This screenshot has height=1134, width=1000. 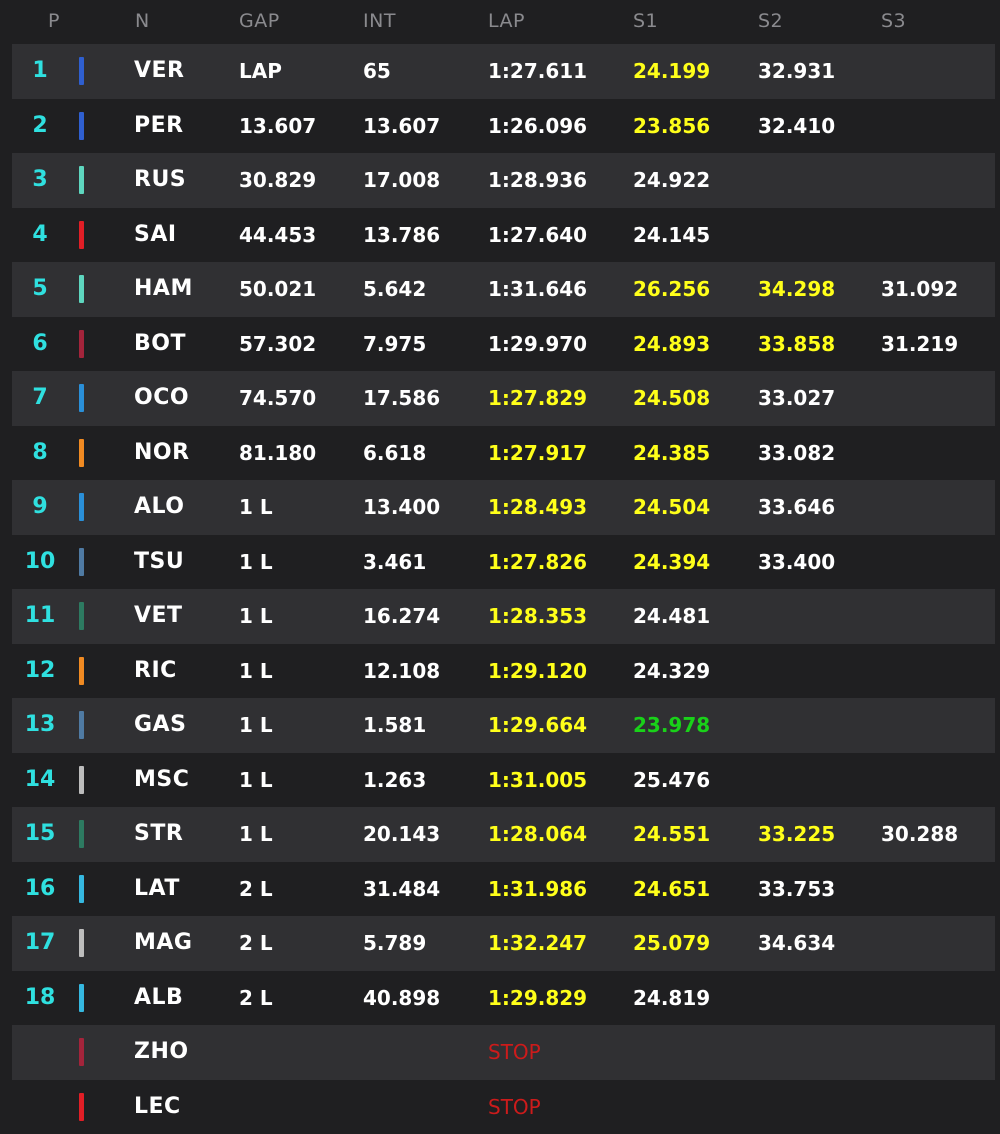 What do you see at coordinates (159, 126) in the screenshot?
I see `driver-code: PER` at bounding box center [159, 126].